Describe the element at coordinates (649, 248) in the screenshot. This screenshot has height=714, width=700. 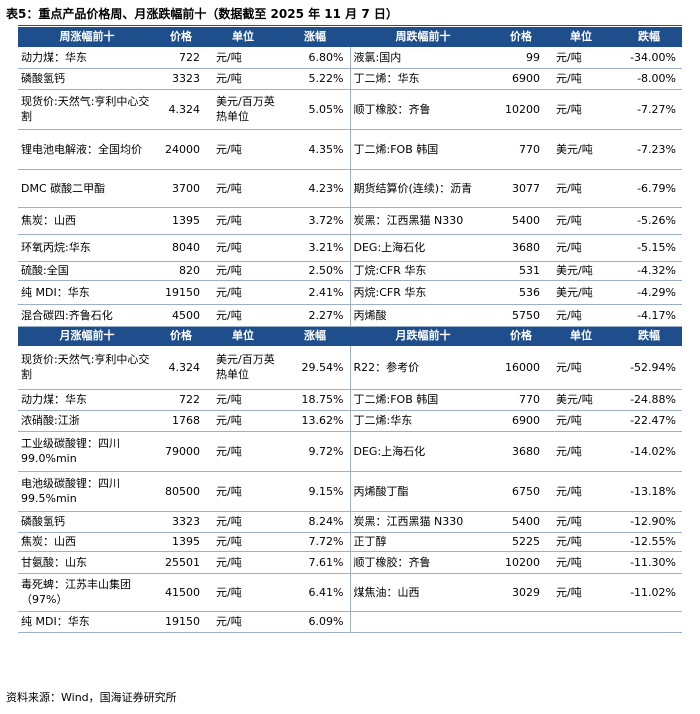
I see `down-change-cell: -5.15%` at that location.